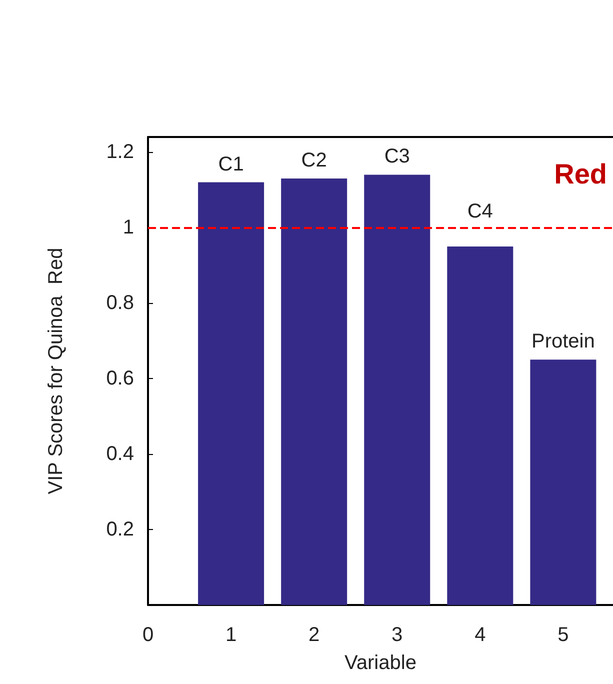  I want to click on x-tick-label: 0, so click(148, 635).